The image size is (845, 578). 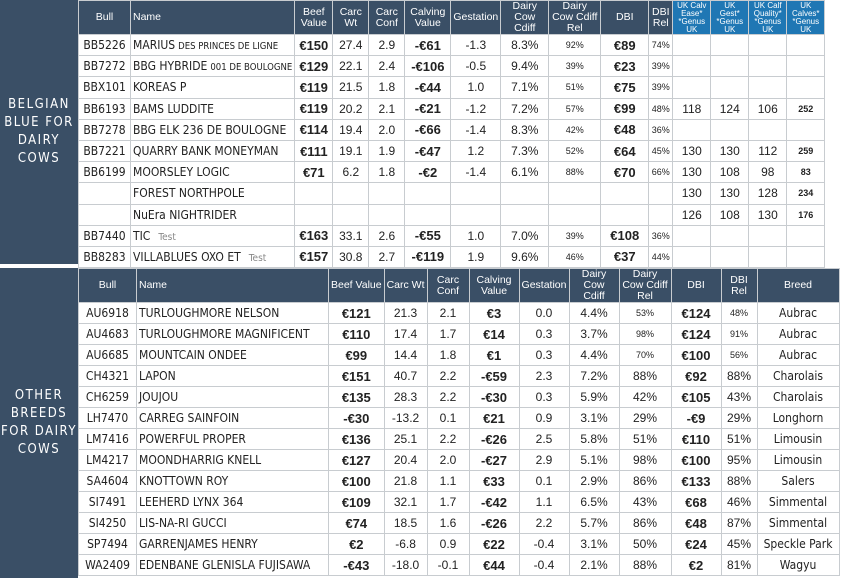 What do you see at coordinates (798, 565) in the screenshot?
I see `cell-breed: Wagyu` at bounding box center [798, 565].